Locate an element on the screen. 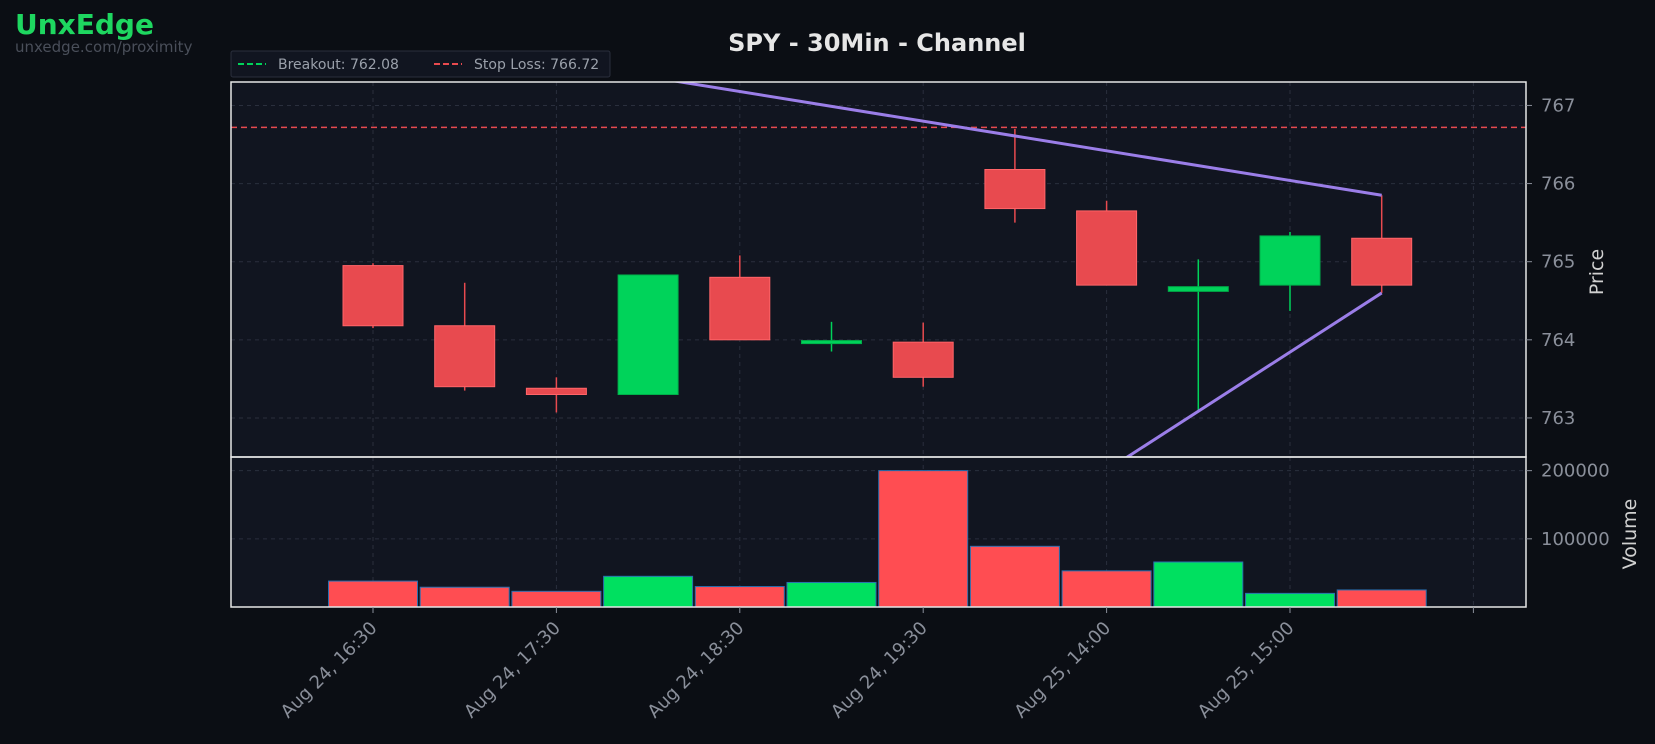 Image resolution: width=1655 pixels, height=744 pixels. legend: Breakout: 762.08 Stop Loss: 766.72 is located at coordinates (420, 64).